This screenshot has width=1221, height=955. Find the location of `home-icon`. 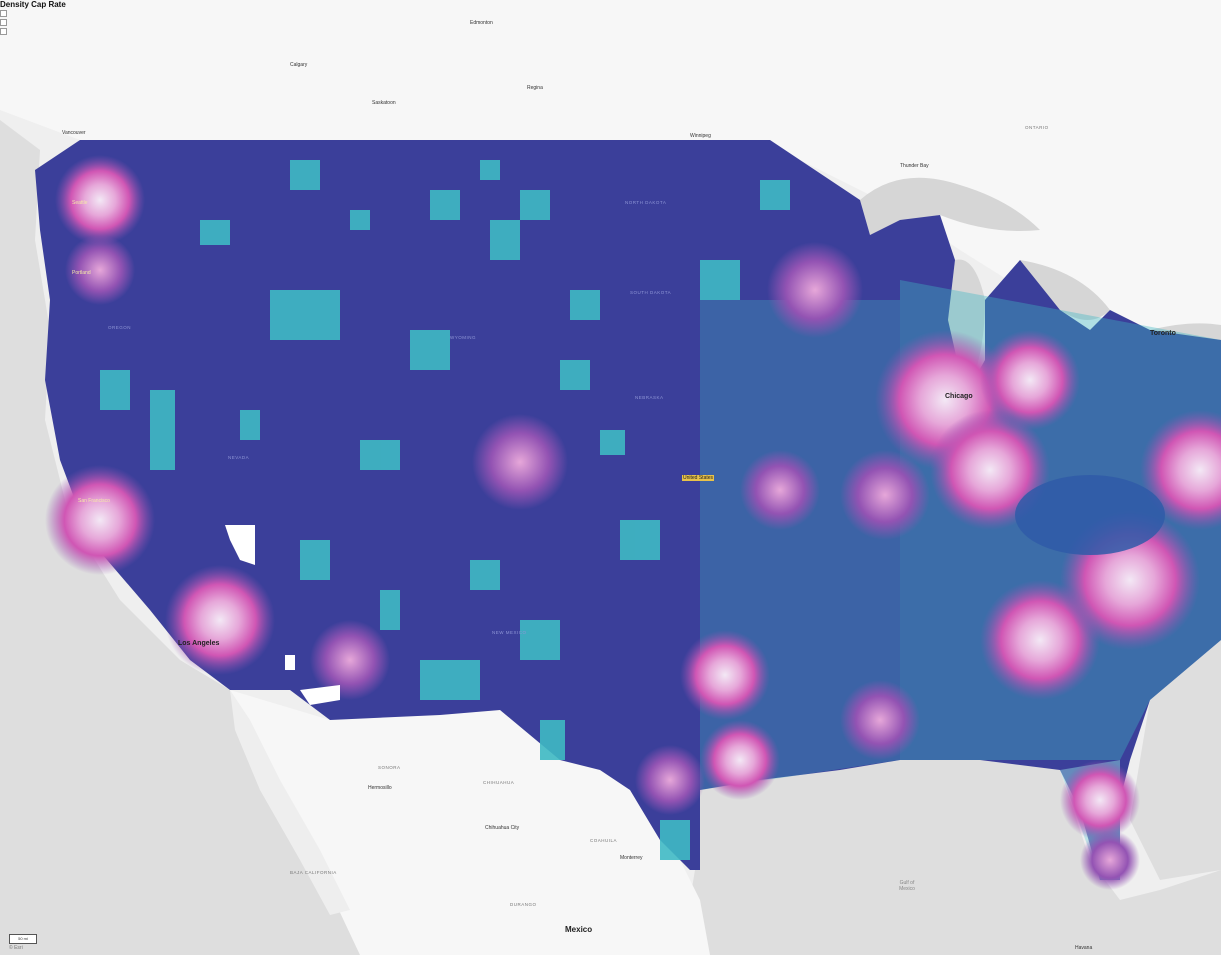

home-icon is located at coordinates (3, 31).